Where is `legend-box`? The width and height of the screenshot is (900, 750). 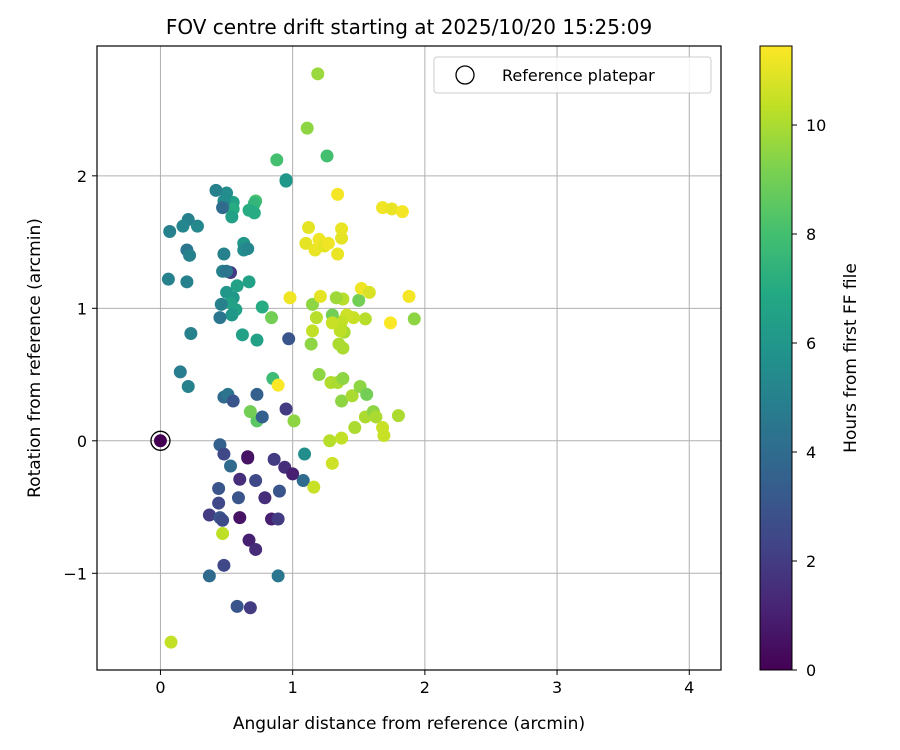
legend-box is located at coordinates (572, 75).